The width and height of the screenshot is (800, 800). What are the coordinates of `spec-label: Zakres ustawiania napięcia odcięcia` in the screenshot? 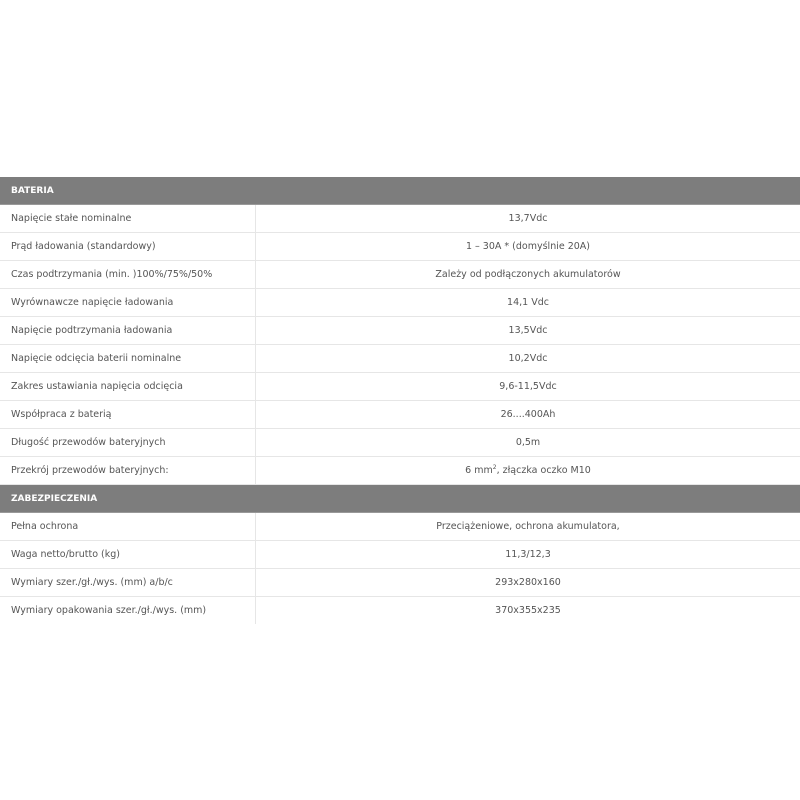 It's located at (128, 386).